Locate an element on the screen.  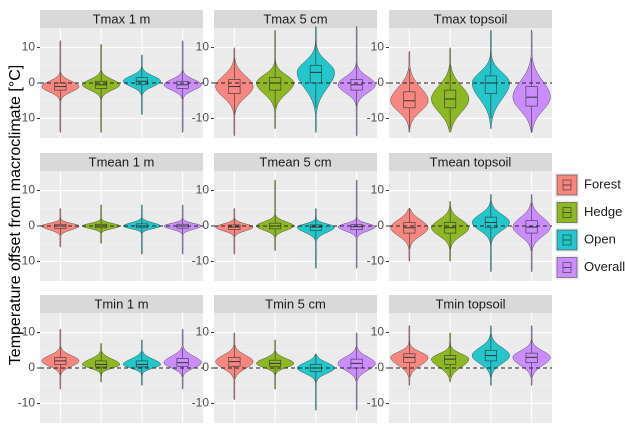
panel-title: Tmean 1 m is located at coordinates (122, 161).